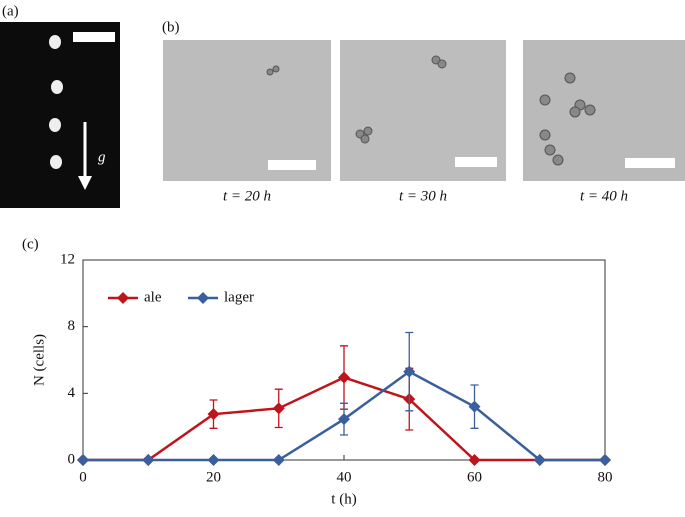  What do you see at coordinates (72, 393) in the screenshot?
I see `y-tick-label: 4` at bounding box center [72, 393].